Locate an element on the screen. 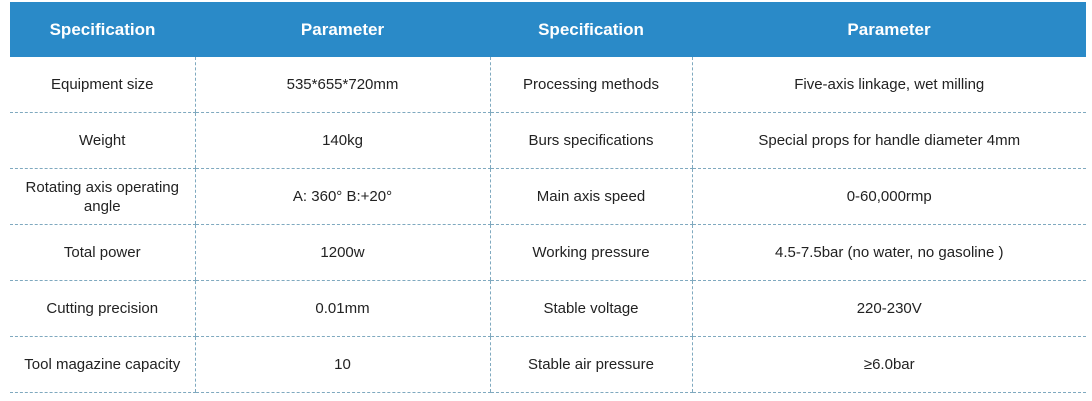  spec-cell: Processing methods is located at coordinates (590, 85).